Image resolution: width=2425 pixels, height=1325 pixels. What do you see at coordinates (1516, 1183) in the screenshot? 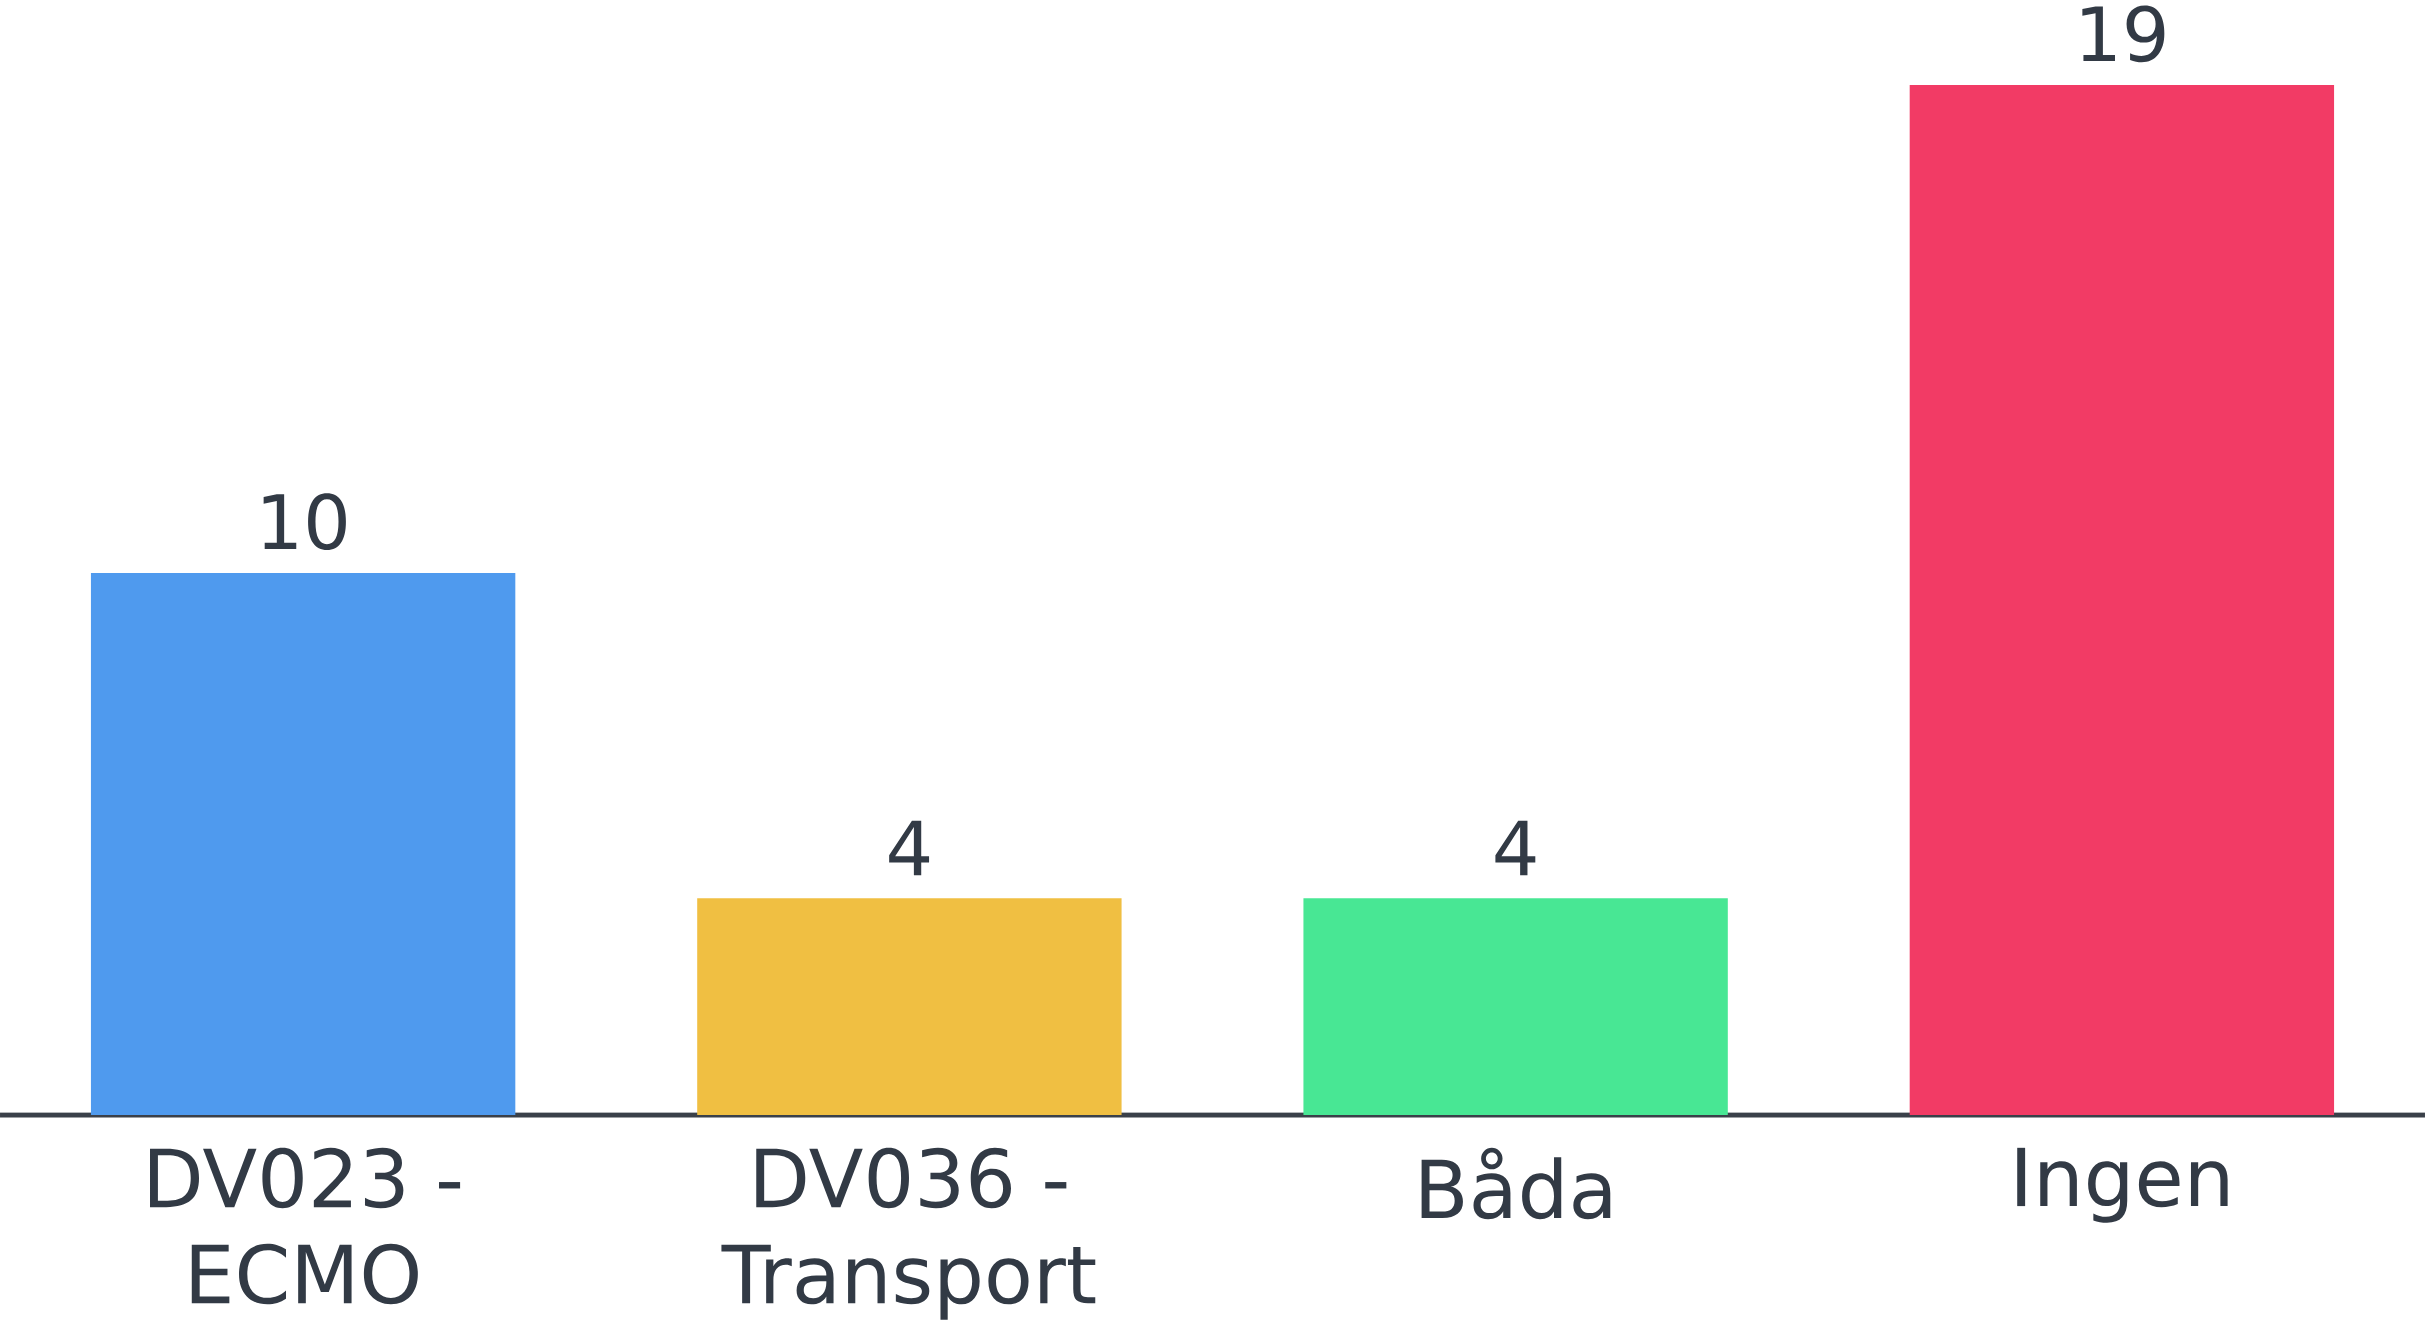
I see `x-tick-label: Båda` at bounding box center [1516, 1183].